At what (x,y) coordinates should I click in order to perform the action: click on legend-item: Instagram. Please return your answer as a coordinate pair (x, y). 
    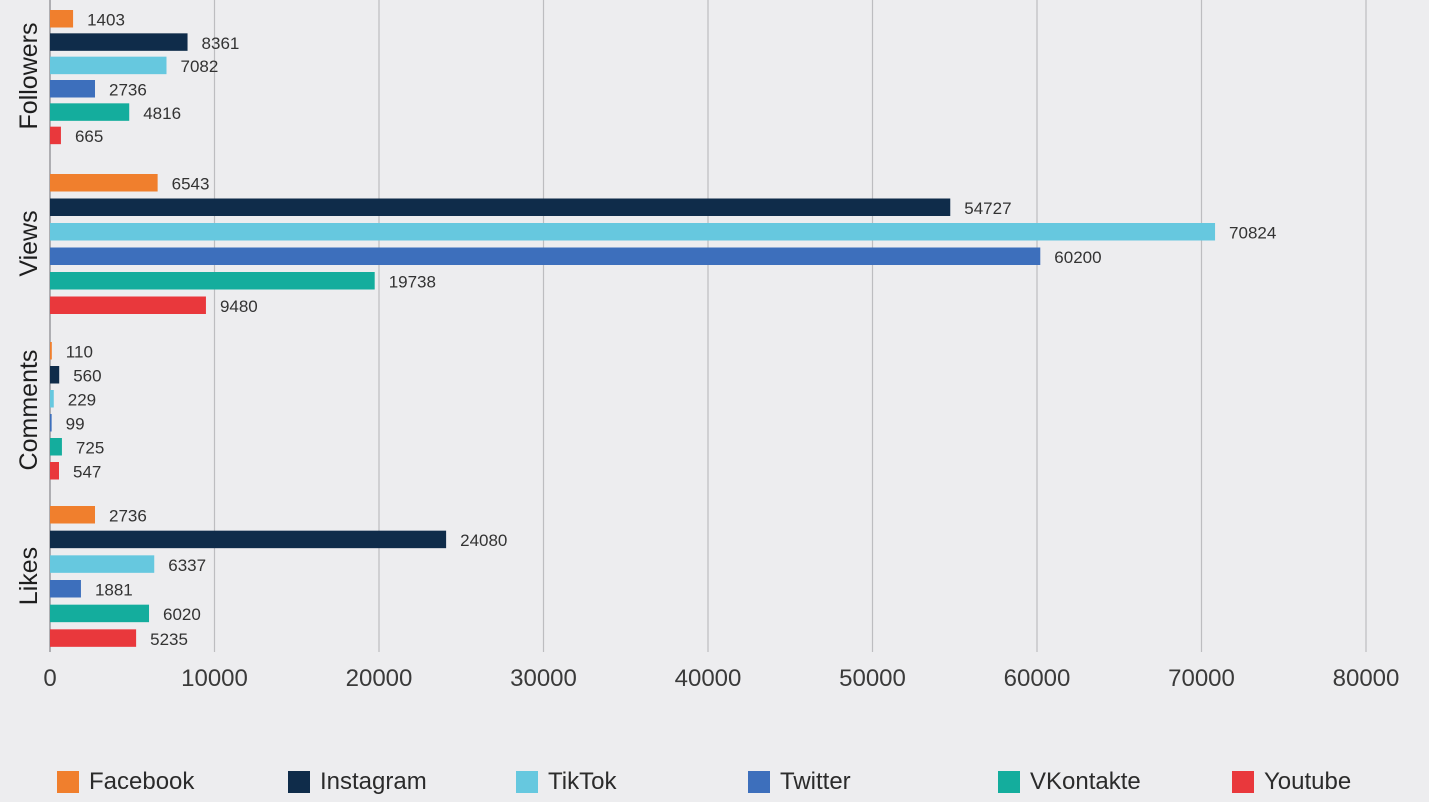
    Looking at the image, I should click on (357, 782).